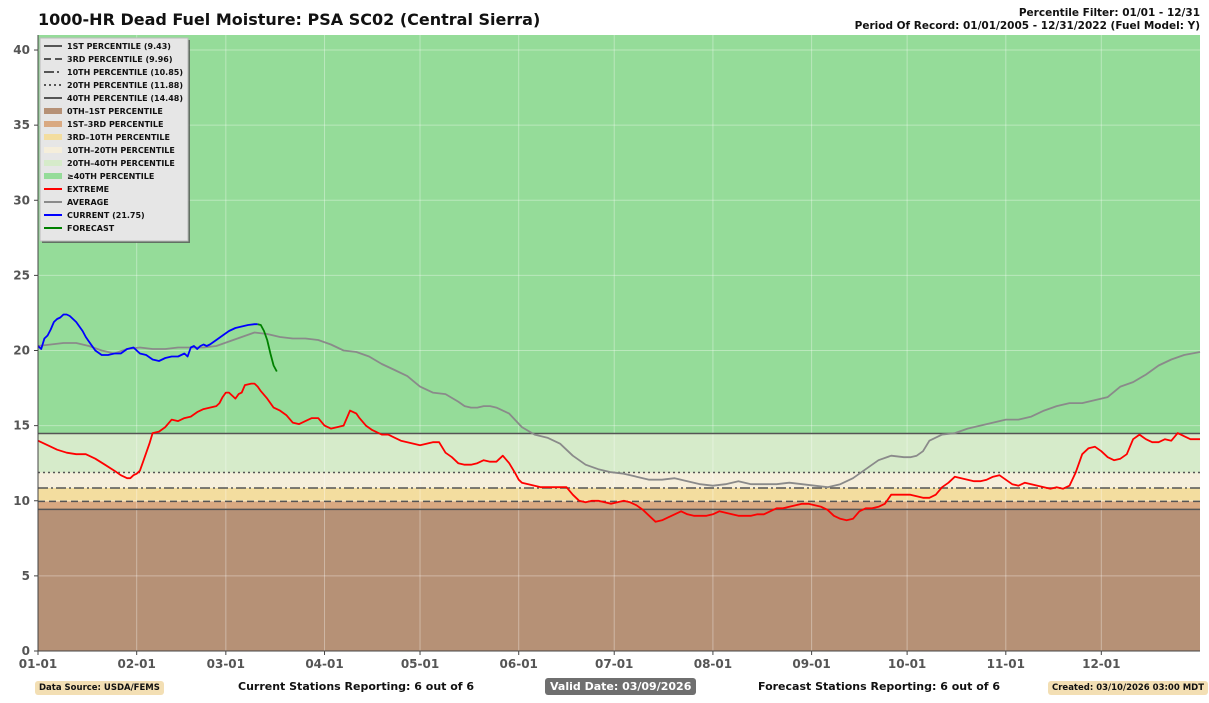  I want to click on y-tick-label-5: 25, so click(21, 275).